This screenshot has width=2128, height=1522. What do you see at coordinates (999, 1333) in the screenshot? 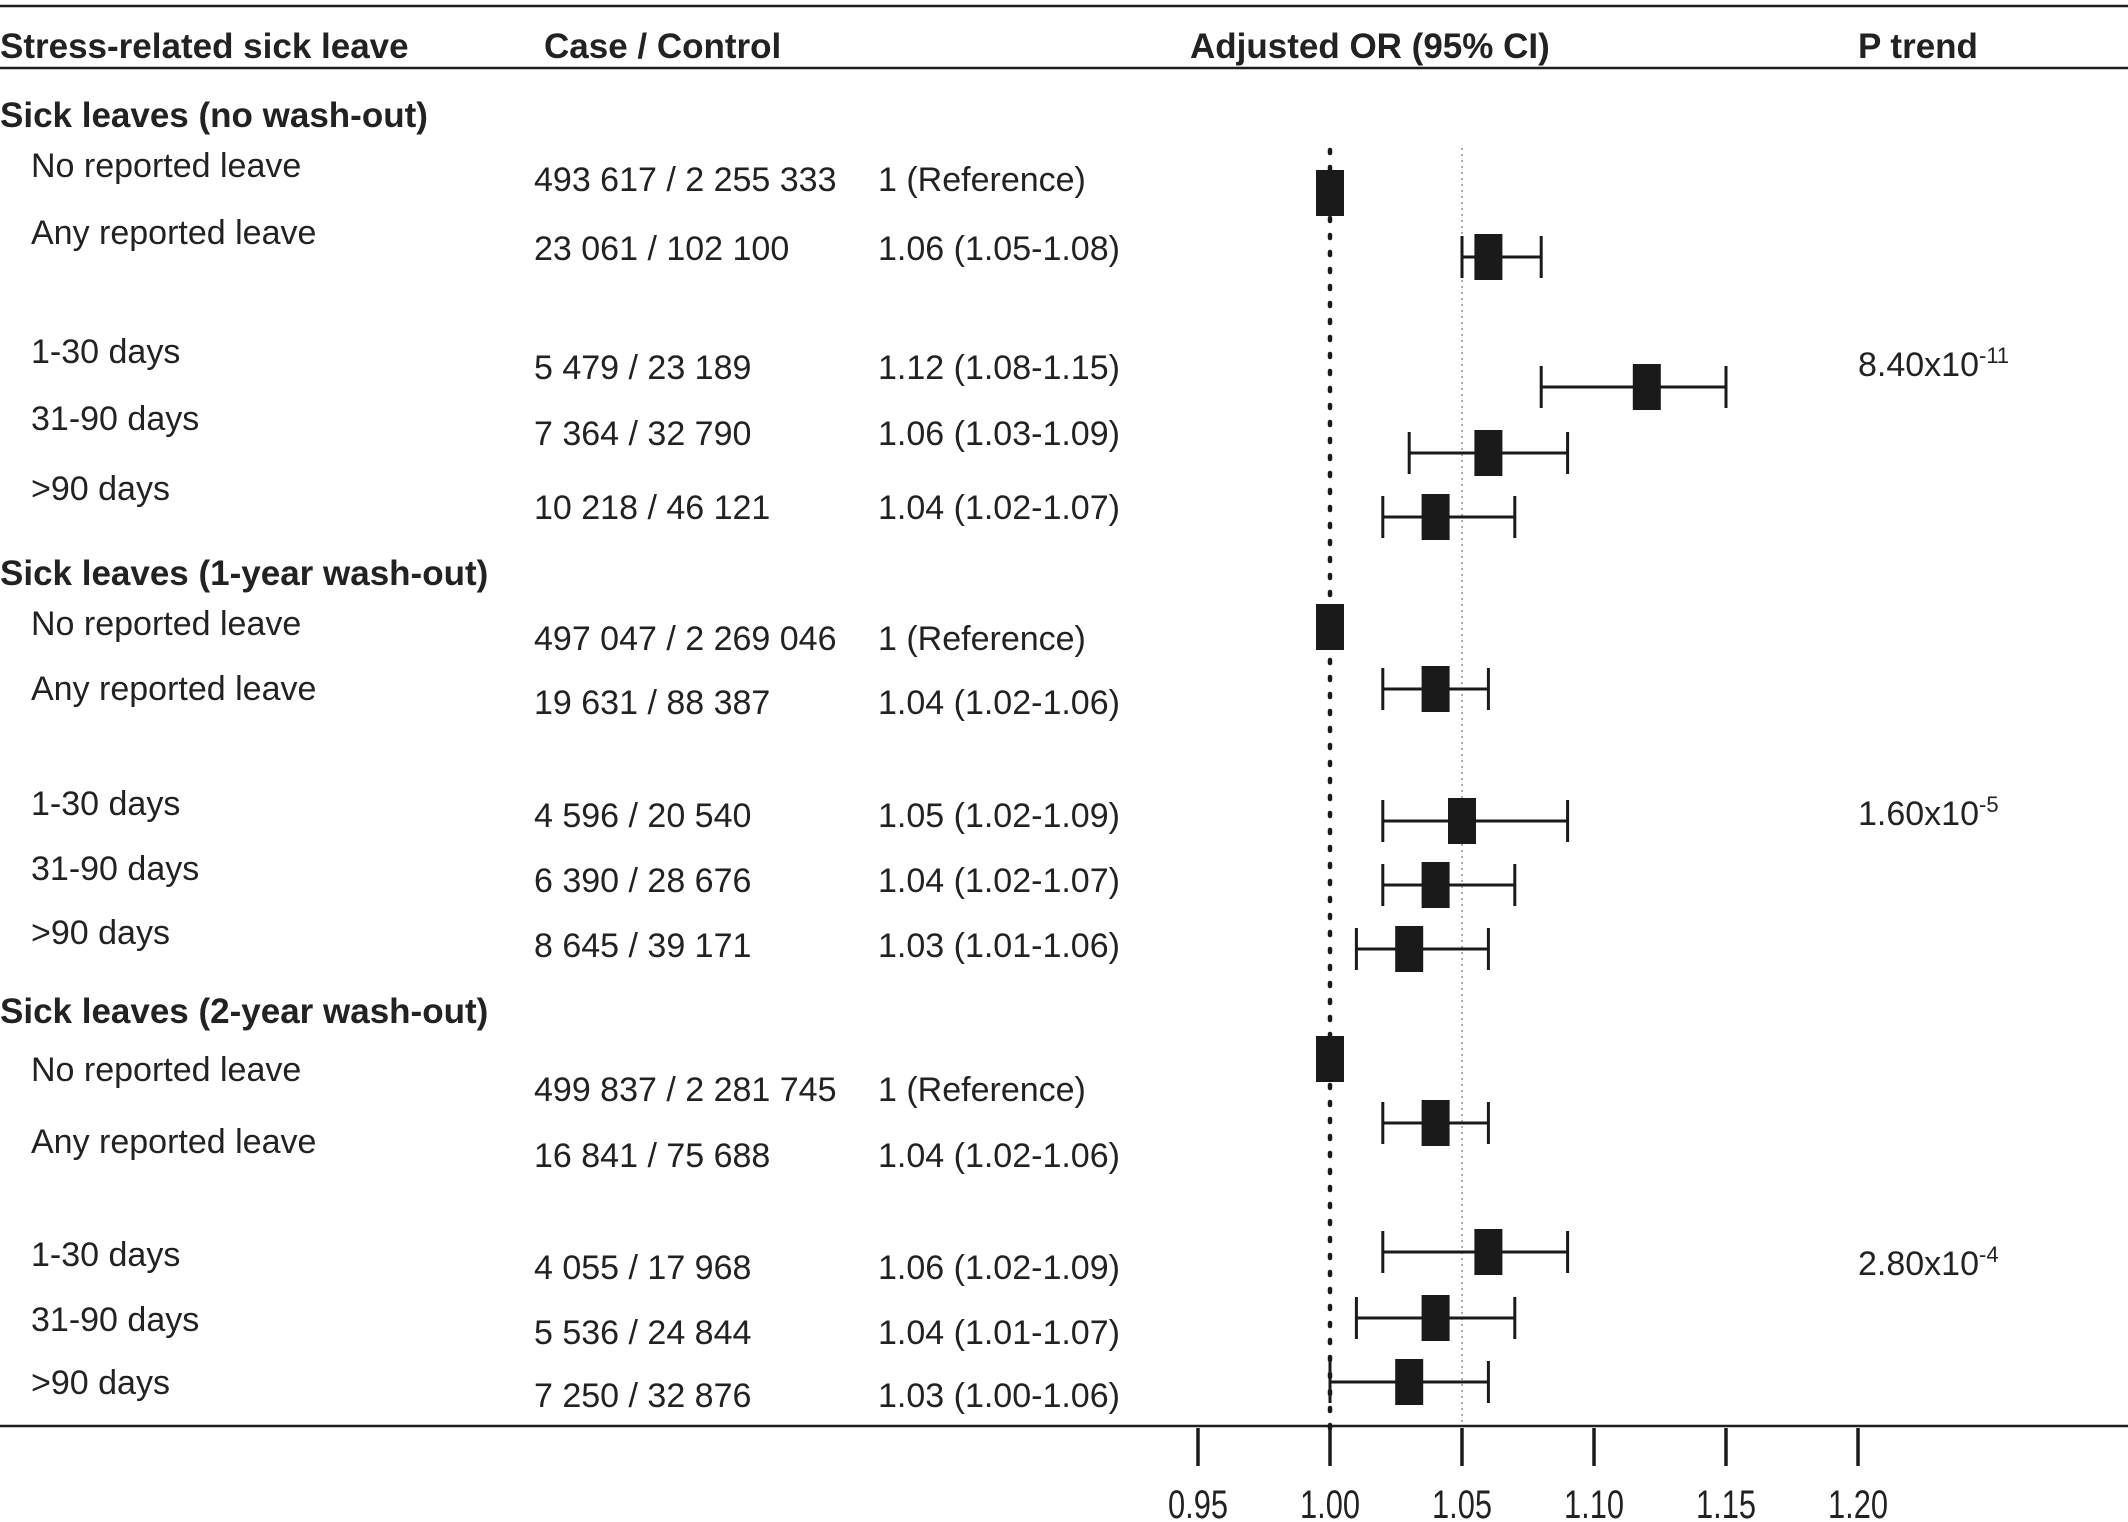
I see `row-odds-ratio: 1.04 (1.01-1.07)` at bounding box center [999, 1333].